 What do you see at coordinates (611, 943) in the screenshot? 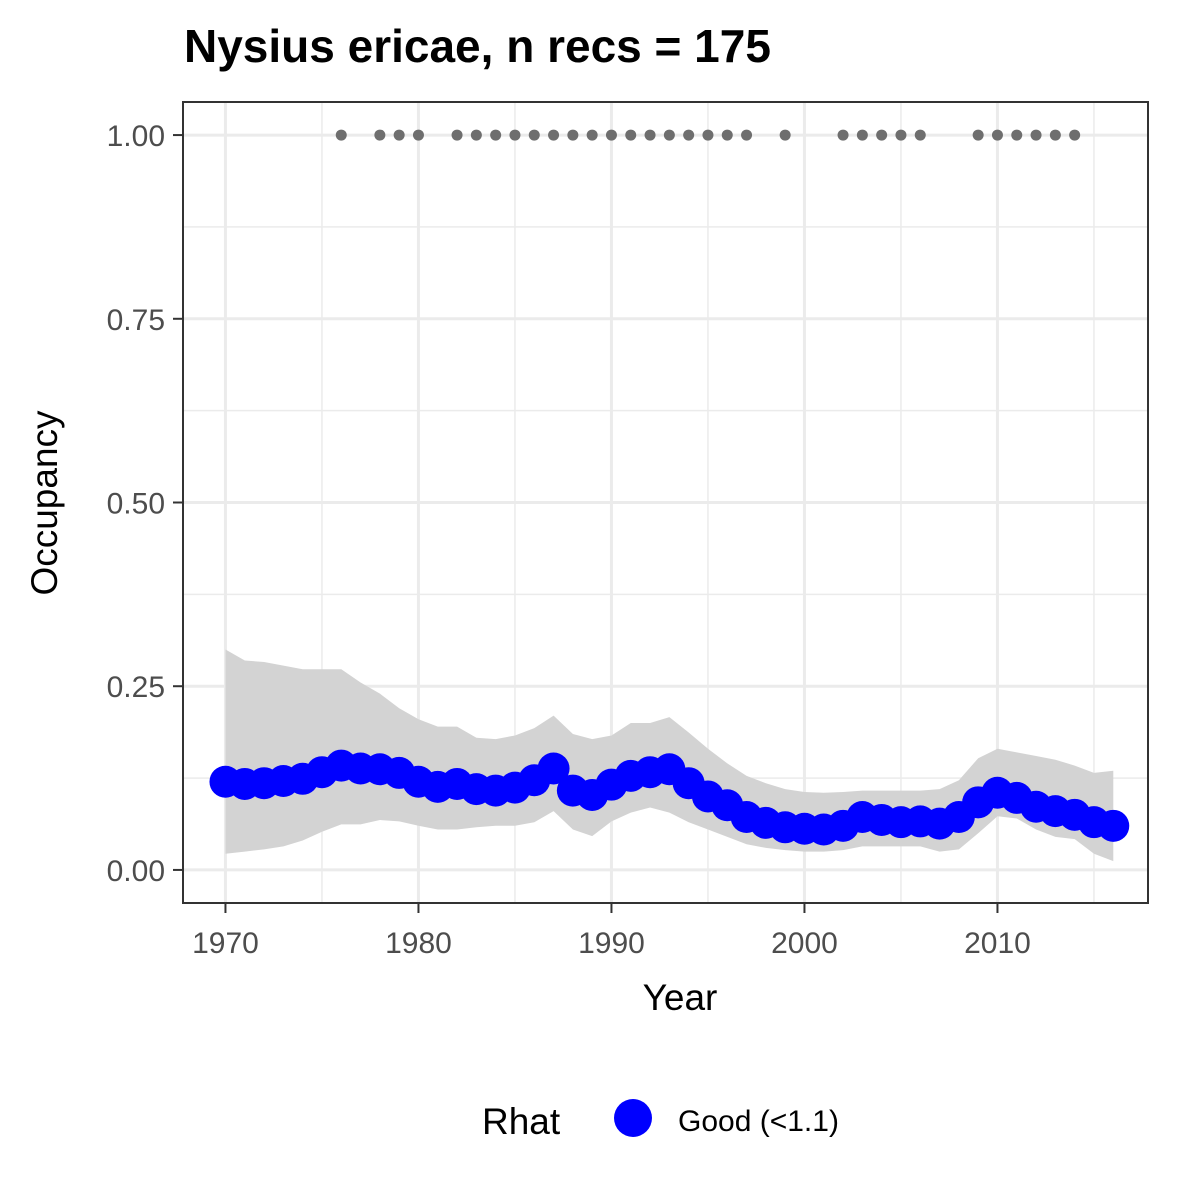
I see `x-tick-label: 1990` at bounding box center [611, 943].